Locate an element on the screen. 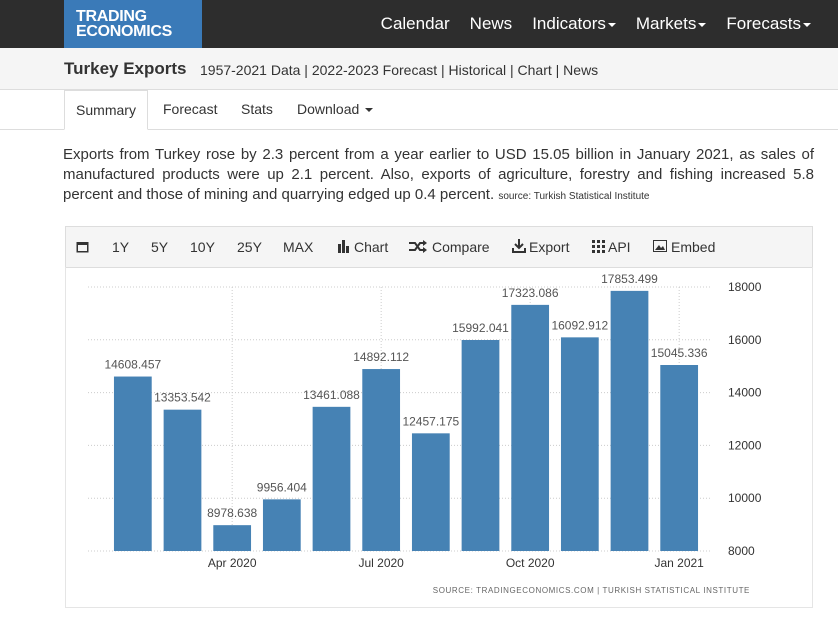 The height and width of the screenshot is (619, 838). y-tick-label: 8000 is located at coordinates (741, 551).